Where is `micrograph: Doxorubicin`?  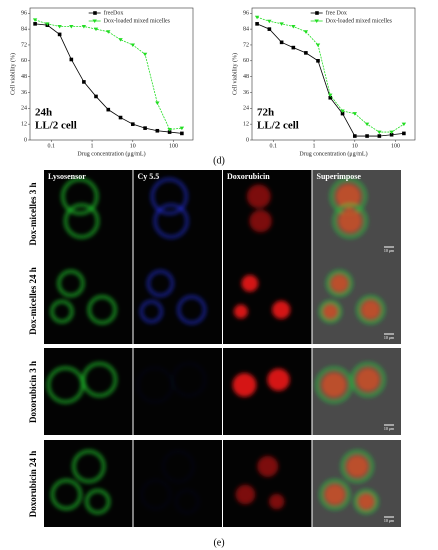 micrograph: Doxorubicin is located at coordinates (267, 213).